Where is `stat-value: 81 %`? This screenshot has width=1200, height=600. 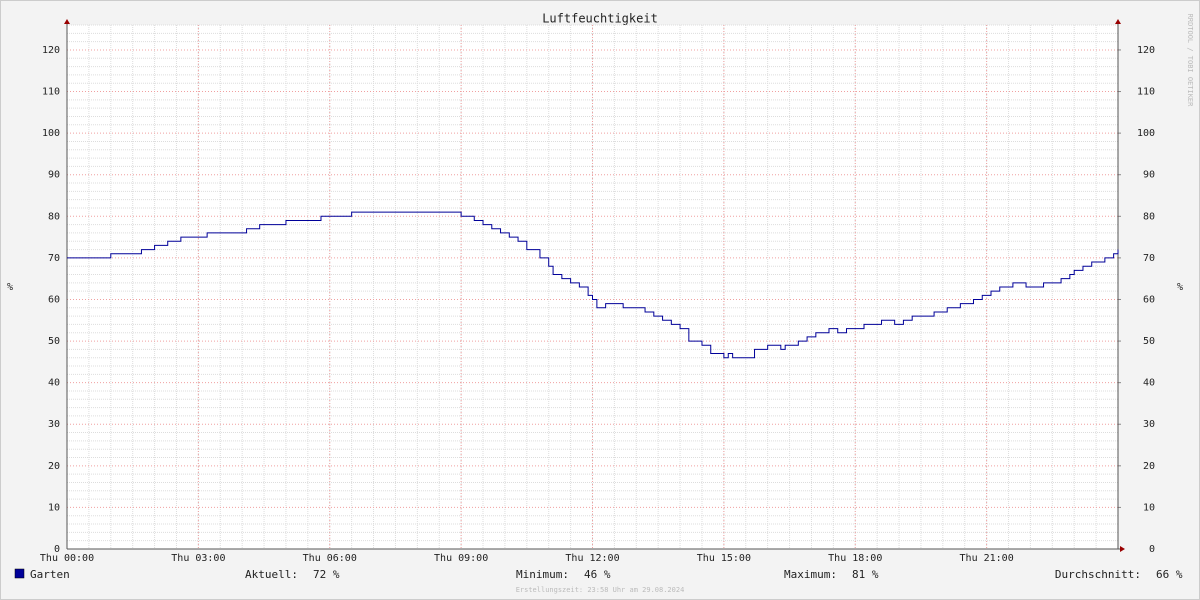
stat-value: 81 % is located at coordinates (865, 574).